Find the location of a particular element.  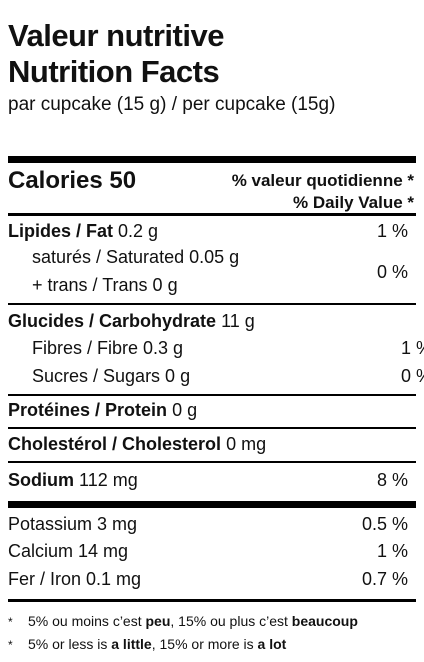

fat-label: Lipides / Fat is located at coordinates (61, 231).